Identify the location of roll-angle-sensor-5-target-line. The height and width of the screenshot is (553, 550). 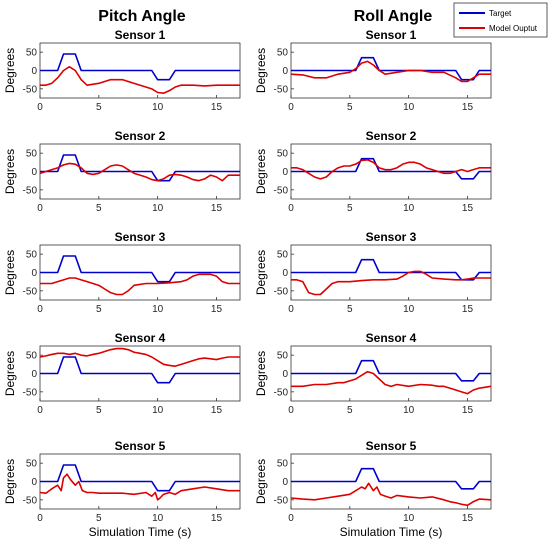
(391, 478).